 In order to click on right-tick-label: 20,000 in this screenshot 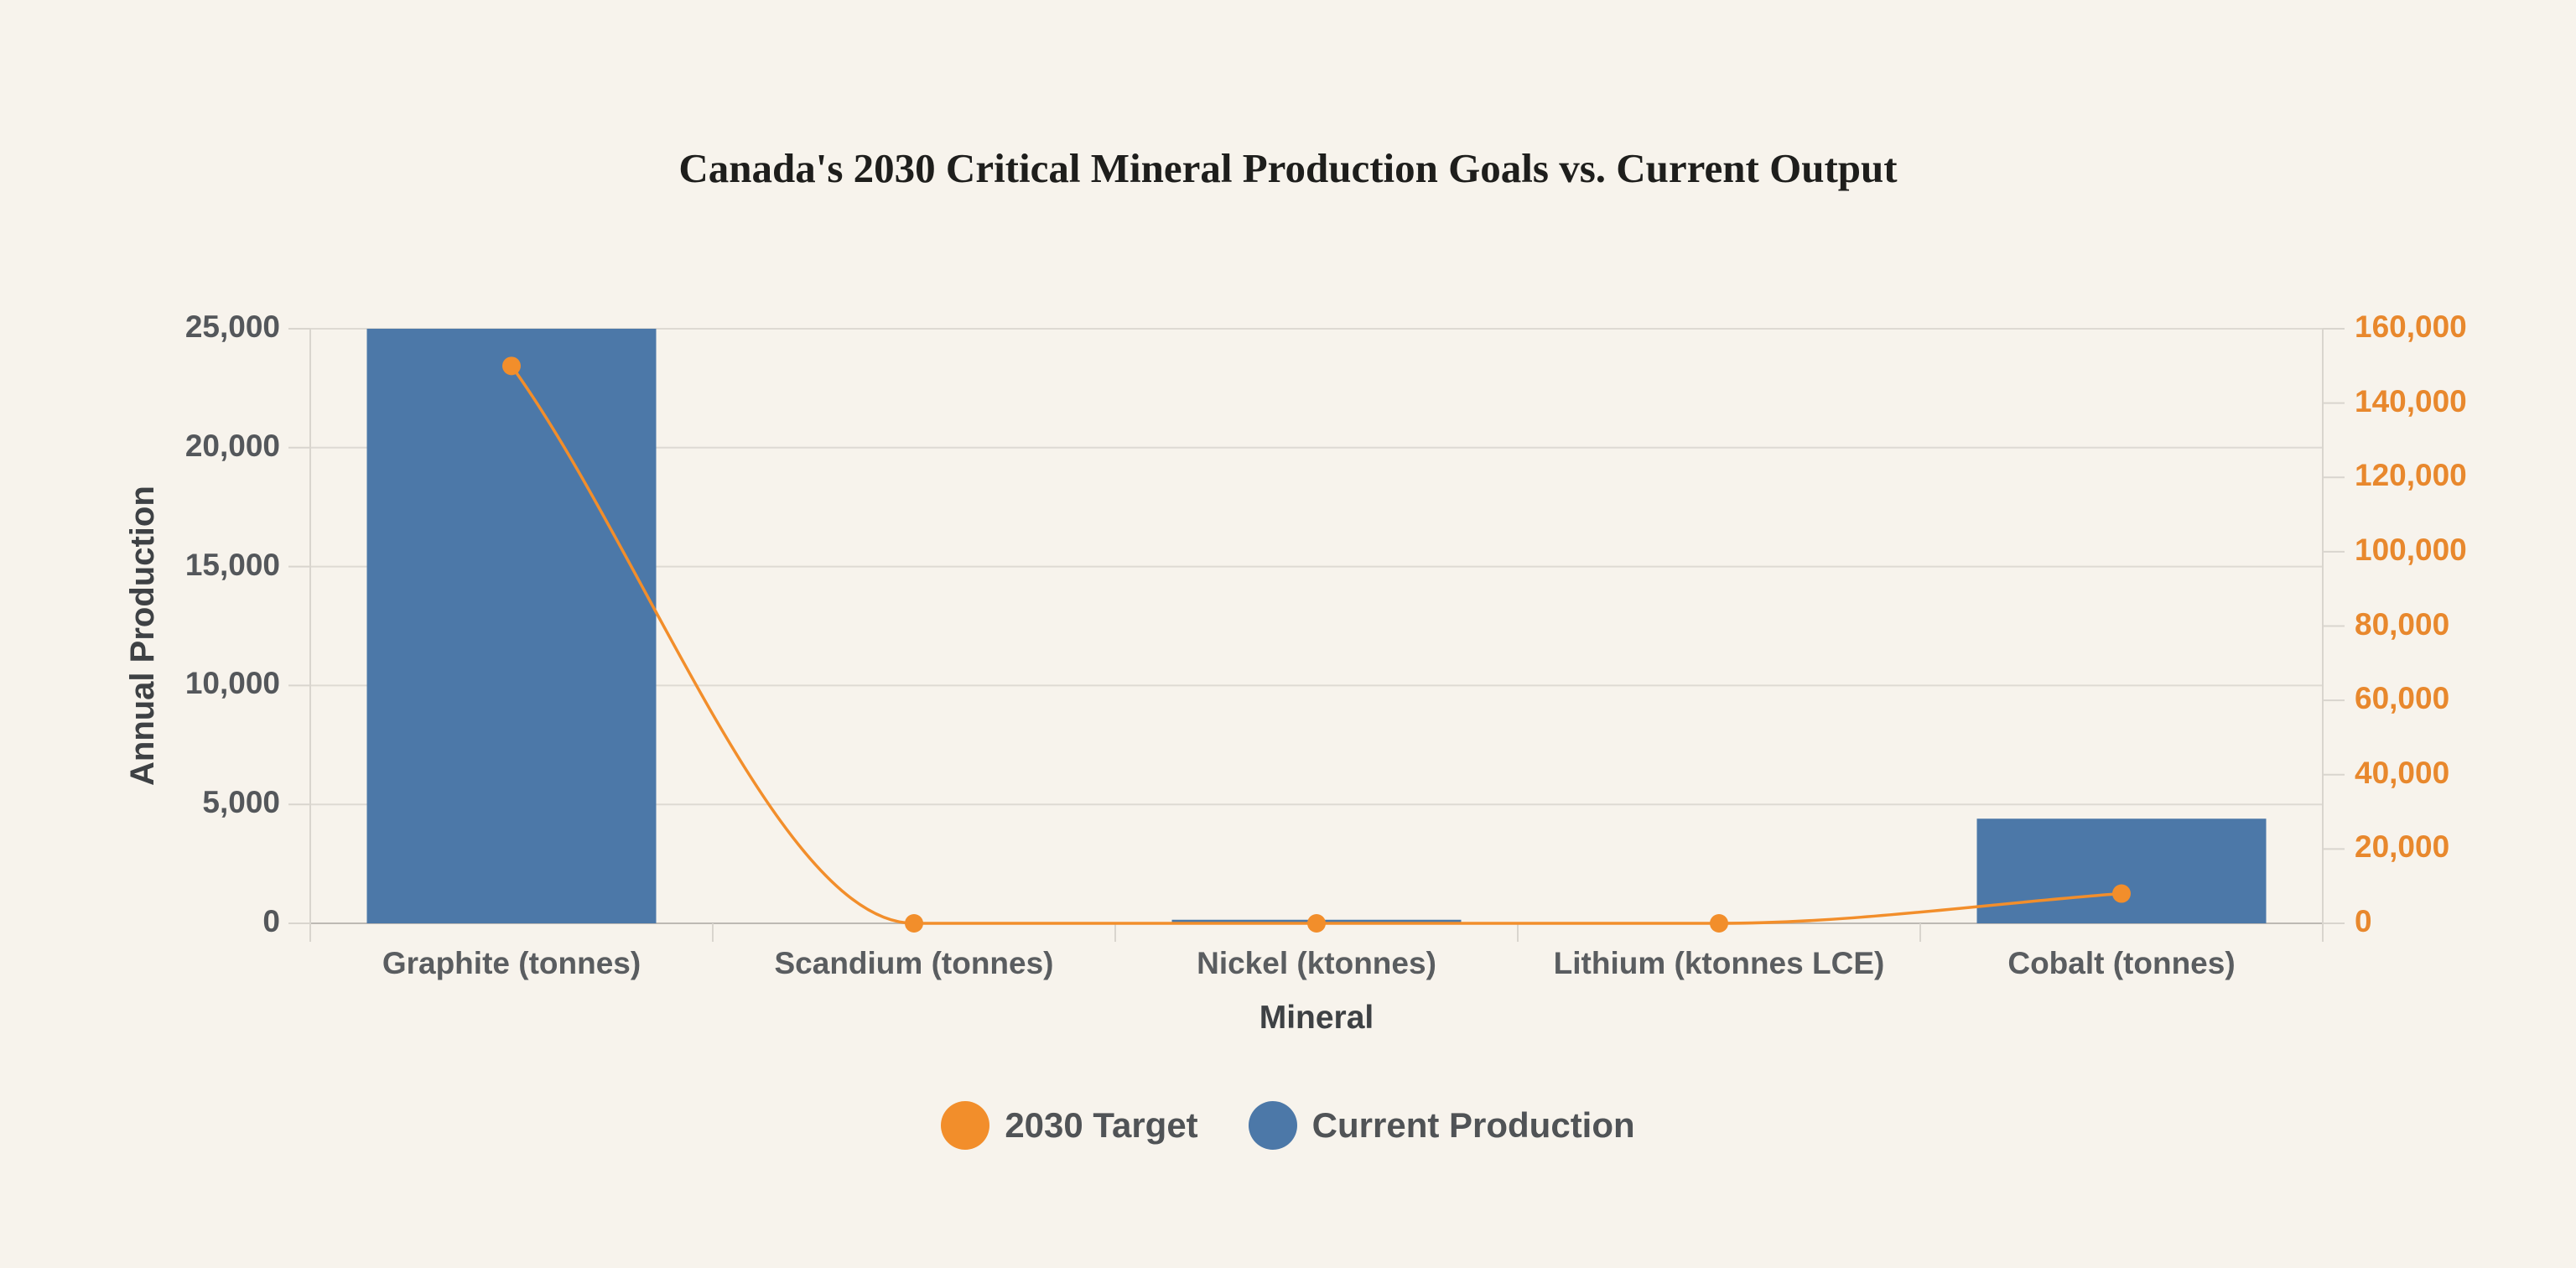, I will do `click(2402, 847)`.